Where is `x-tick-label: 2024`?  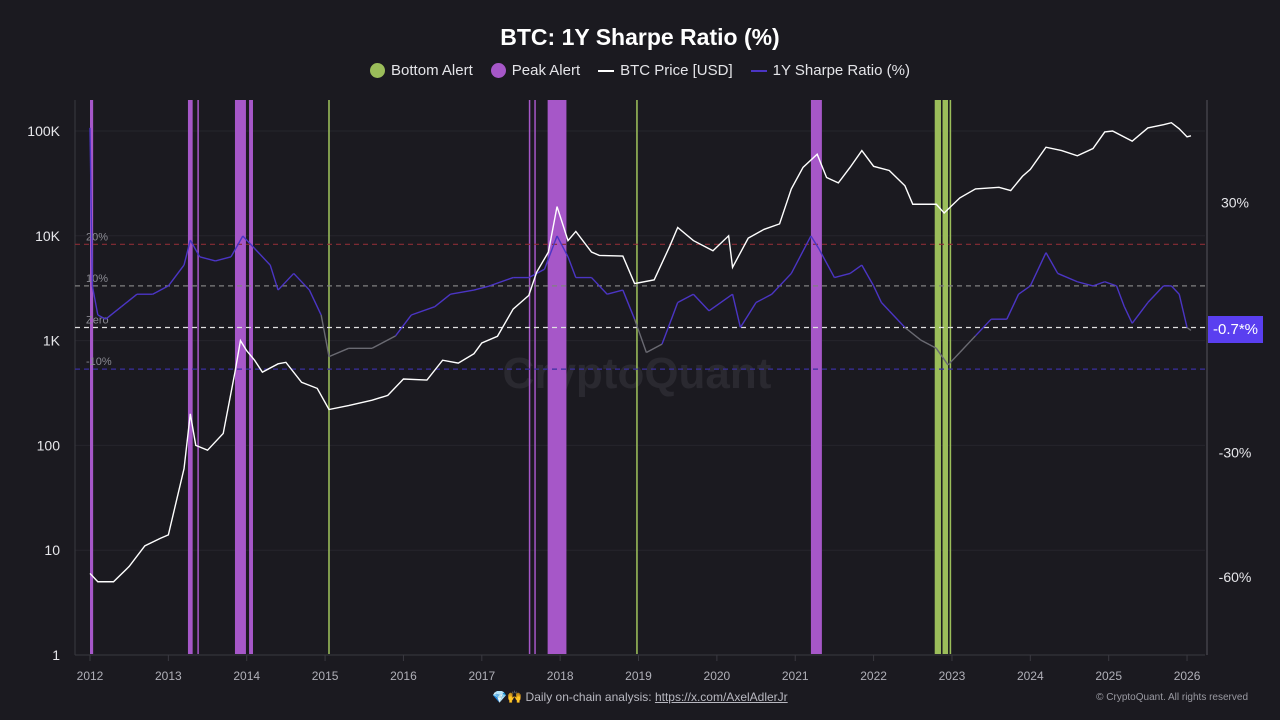 x-tick-label: 2024 is located at coordinates (1030, 676).